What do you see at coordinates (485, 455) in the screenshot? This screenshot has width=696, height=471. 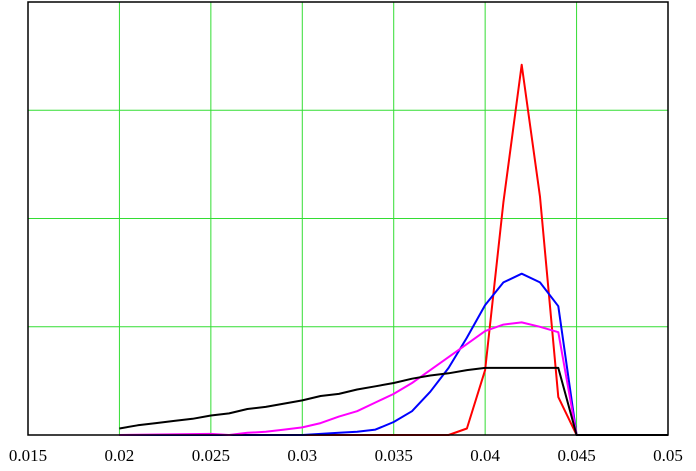 I see `x-tick-label: 0.04` at bounding box center [485, 455].